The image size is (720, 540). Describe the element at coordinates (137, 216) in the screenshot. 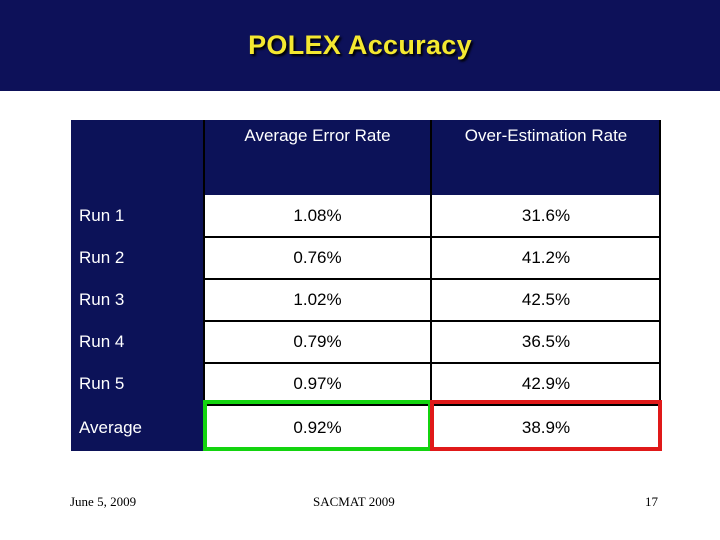

I see `row-label: Run 1` at that location.